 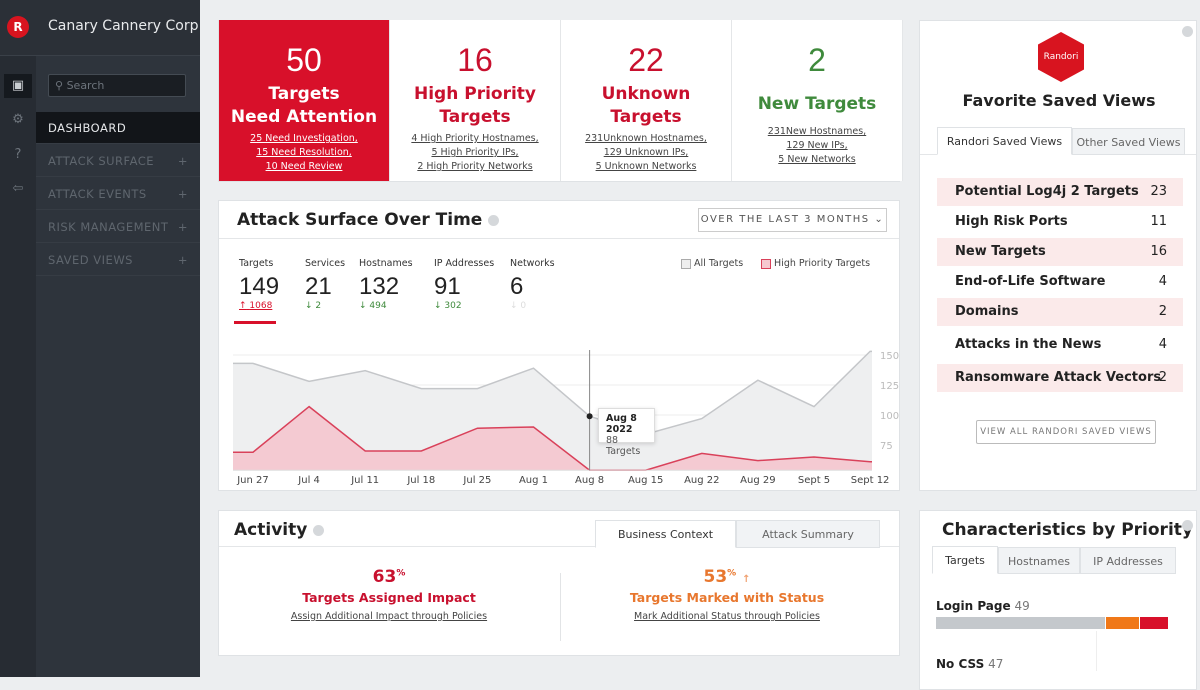 I want to click on card-link: 129 Unknown IPs,, so click(x=646, y=153).